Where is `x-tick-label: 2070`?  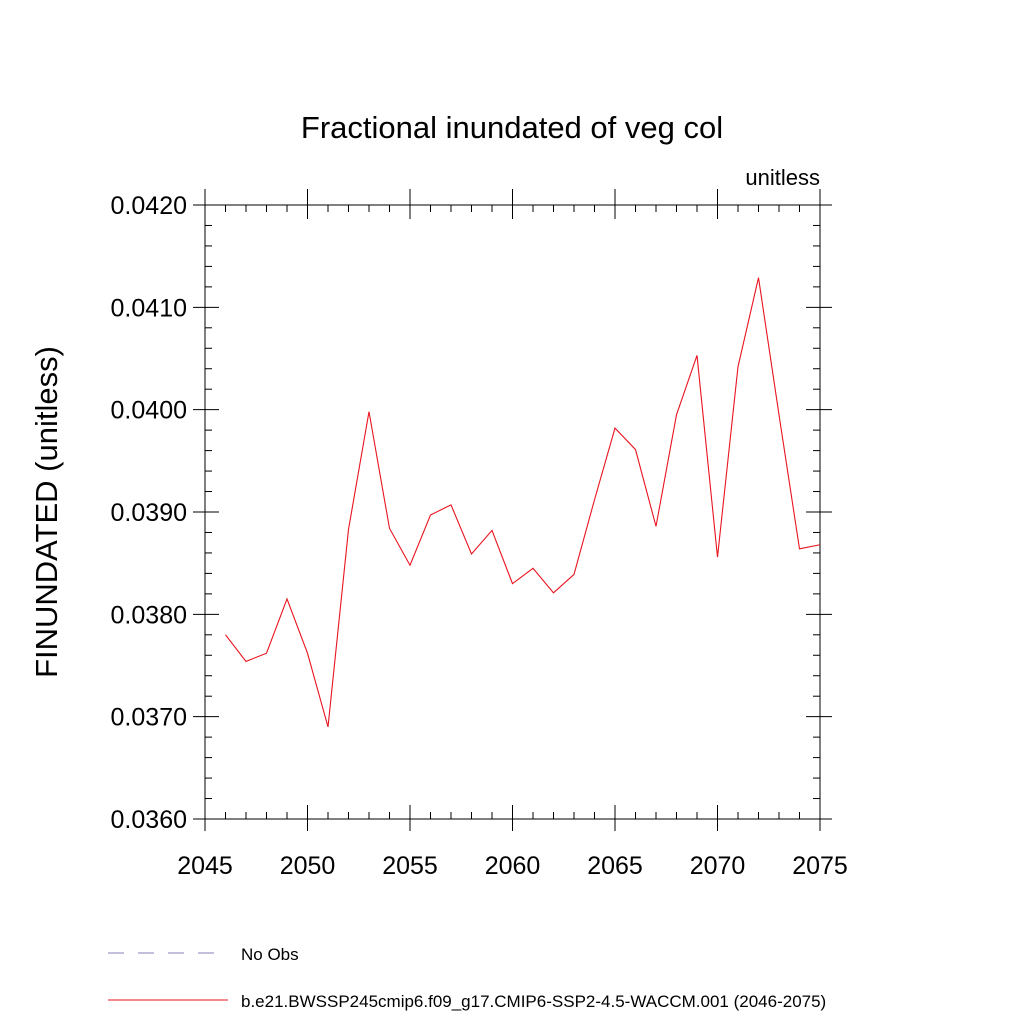
x-tick-label: 2070 is located at coordinates (718, 866).